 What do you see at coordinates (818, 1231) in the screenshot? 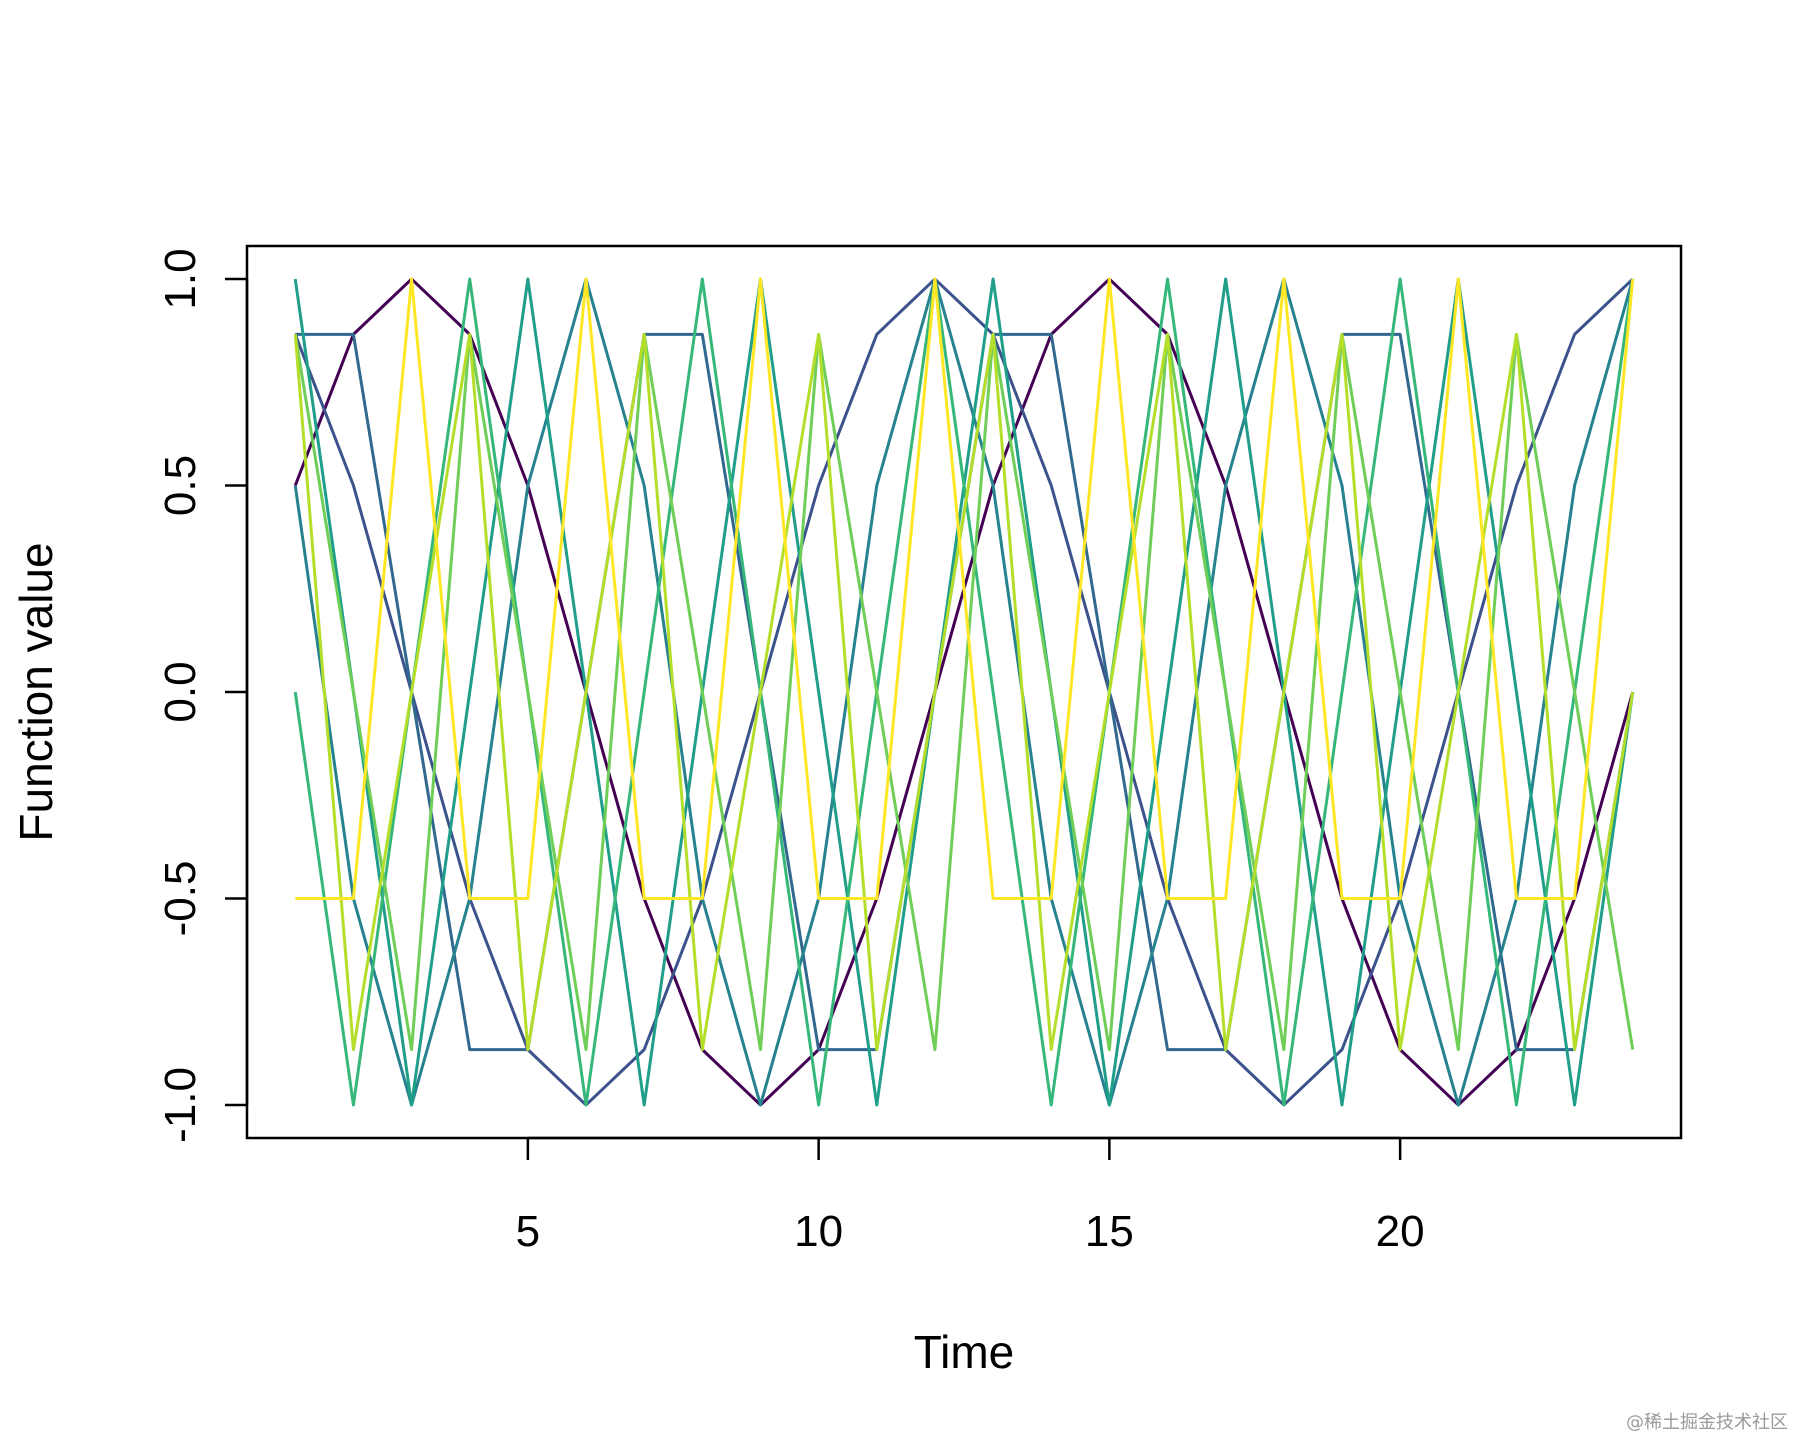
I see `x-tick-label: 10` at bounding box center [818, 1231].